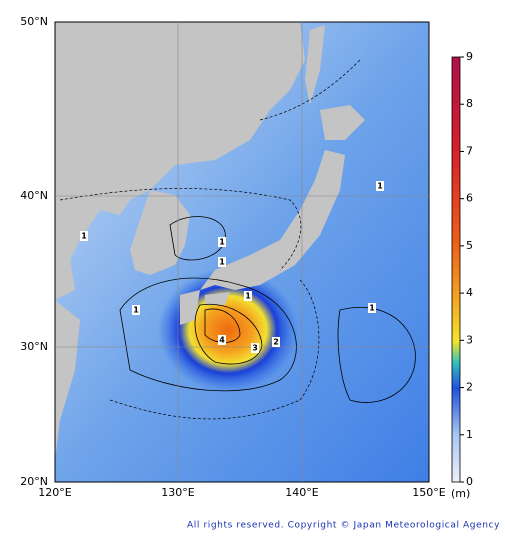  Describe the element at coordinates (34, 346) in the screenshot. I see `lat-label: 30°N` at that location.